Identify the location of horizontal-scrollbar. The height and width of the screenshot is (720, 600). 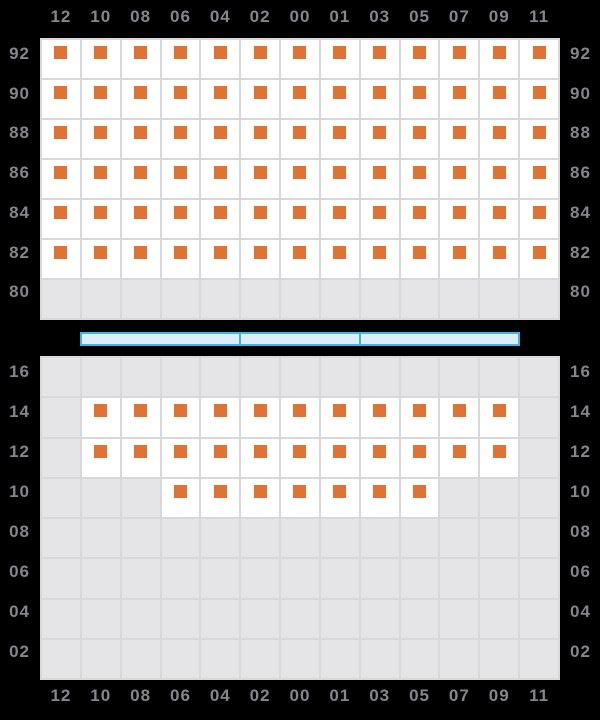
(300, 339).